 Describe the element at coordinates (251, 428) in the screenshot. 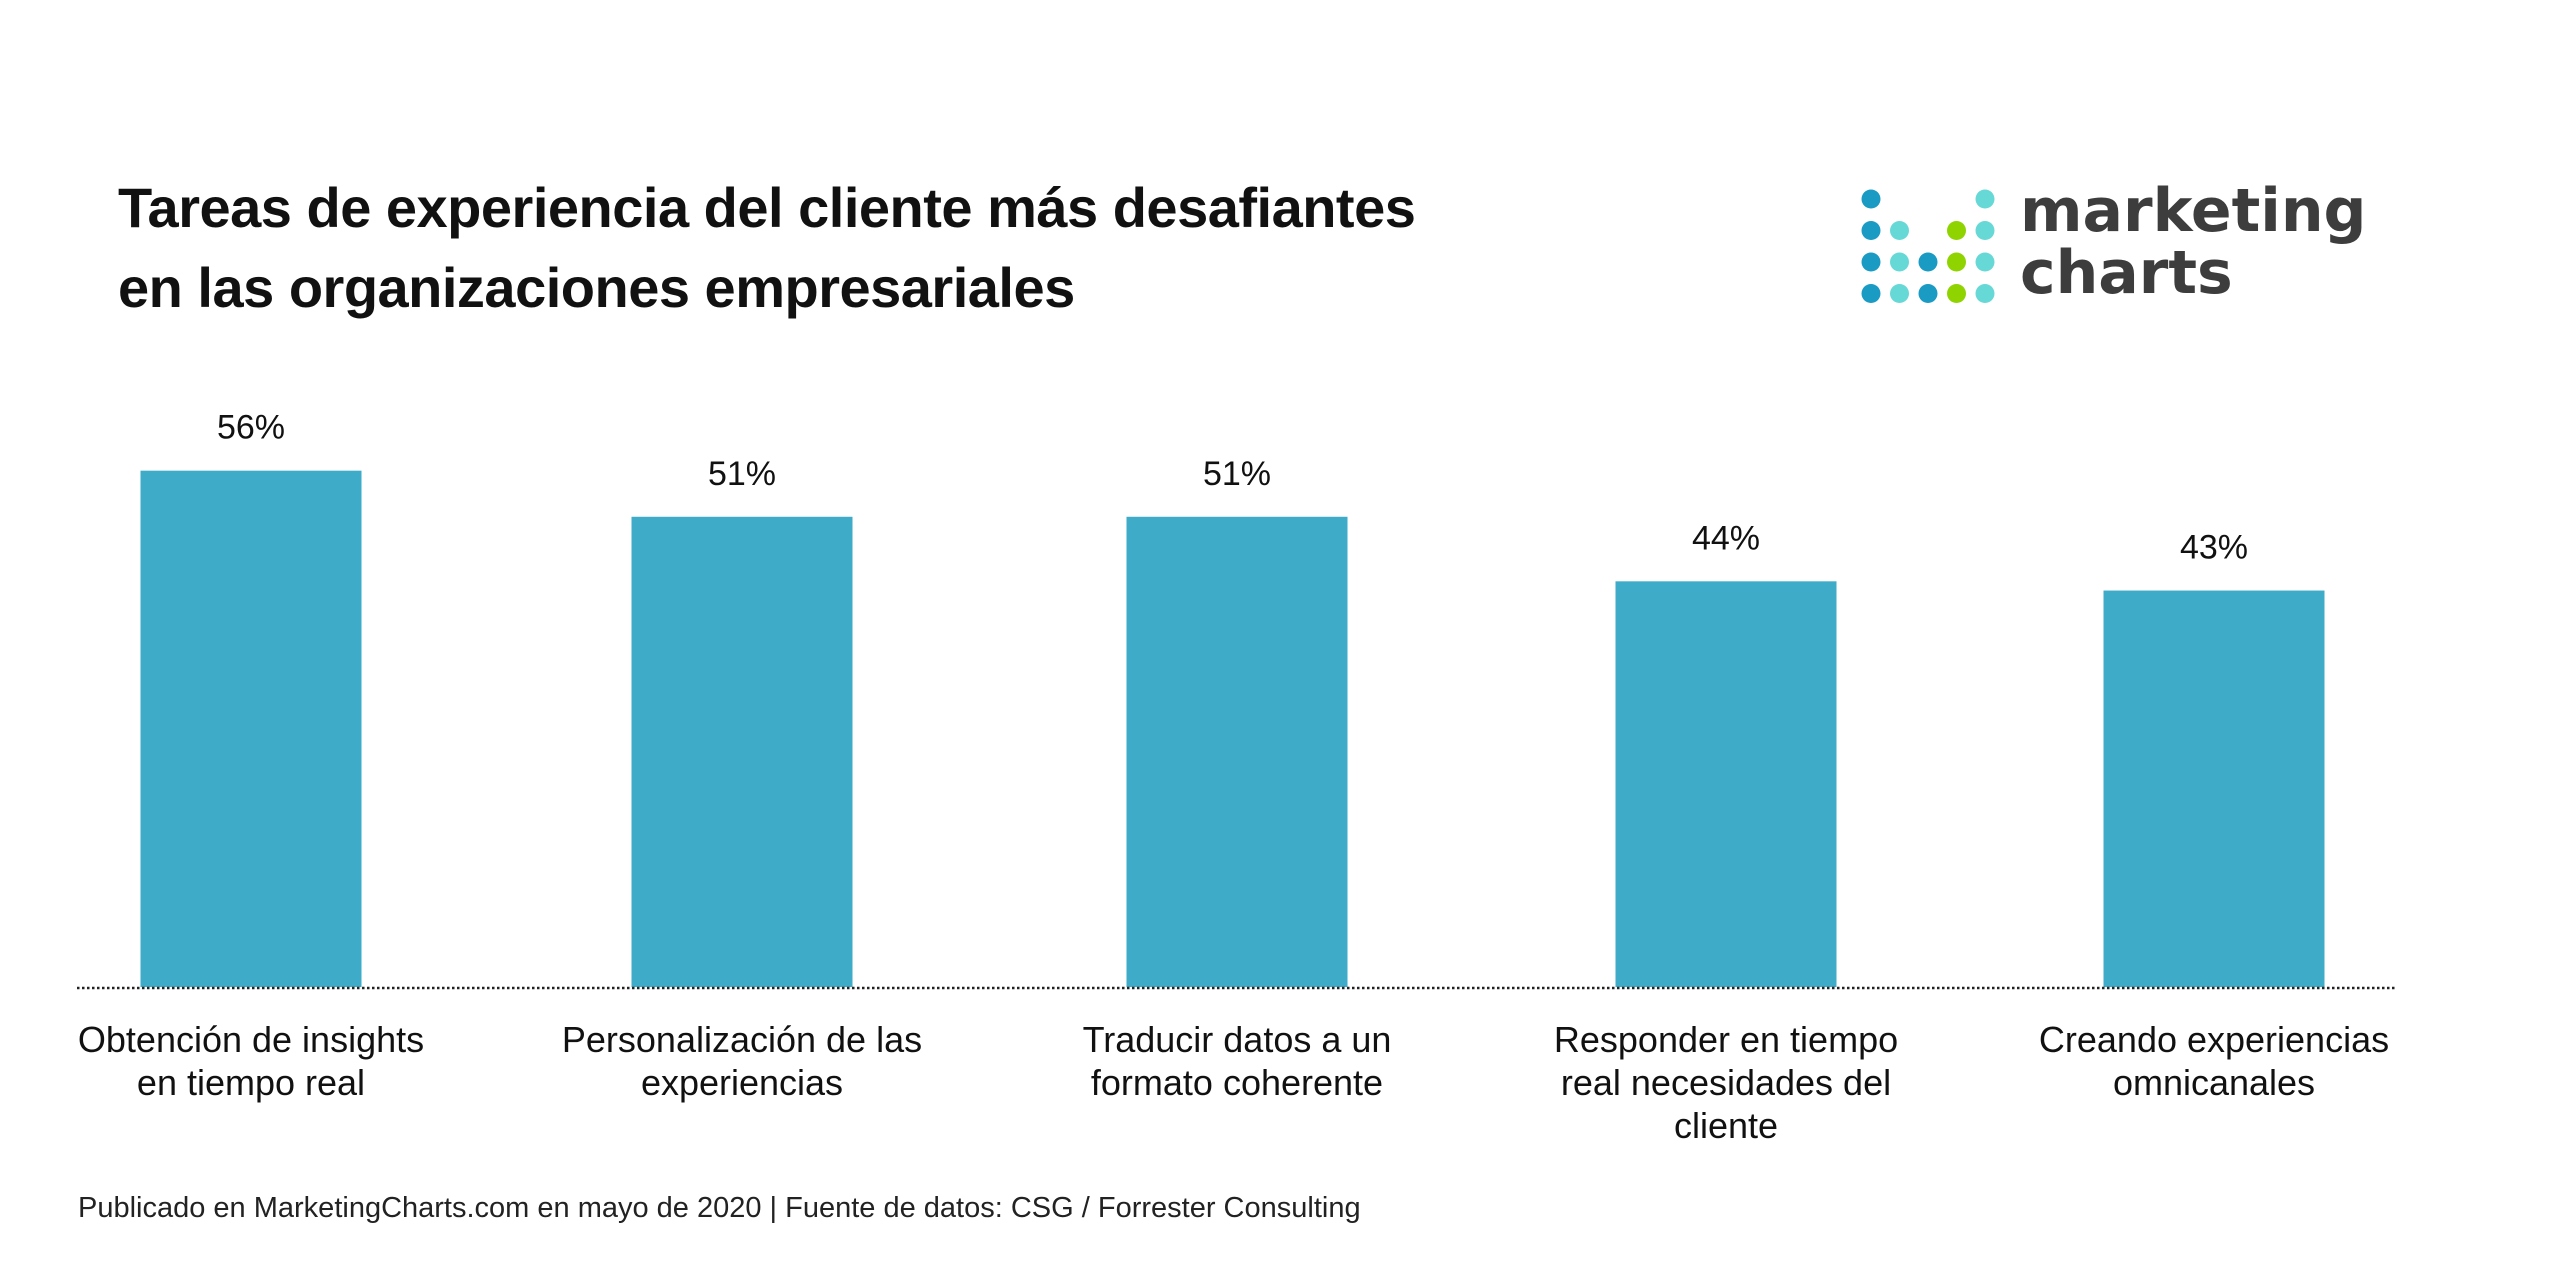

I see `data-label: 56%` at that location.